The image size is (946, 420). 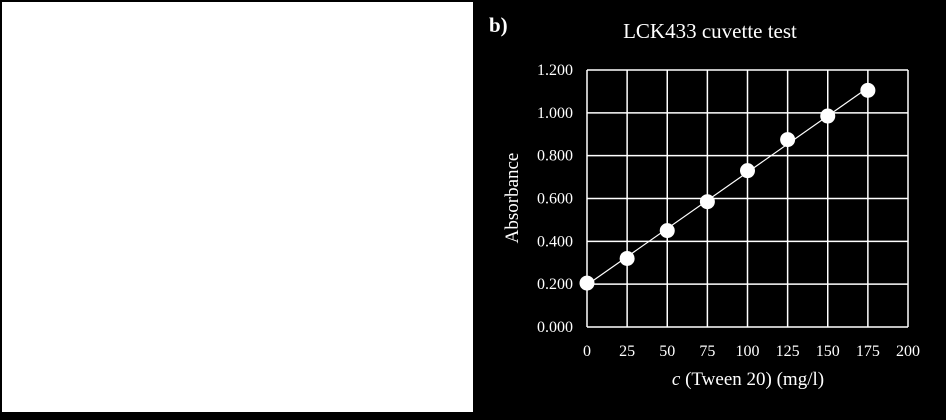 What do you see at coordinates (748, 351) in the screenshot?
I see `x-tick-label: 100` at bounding box center [748, 351].